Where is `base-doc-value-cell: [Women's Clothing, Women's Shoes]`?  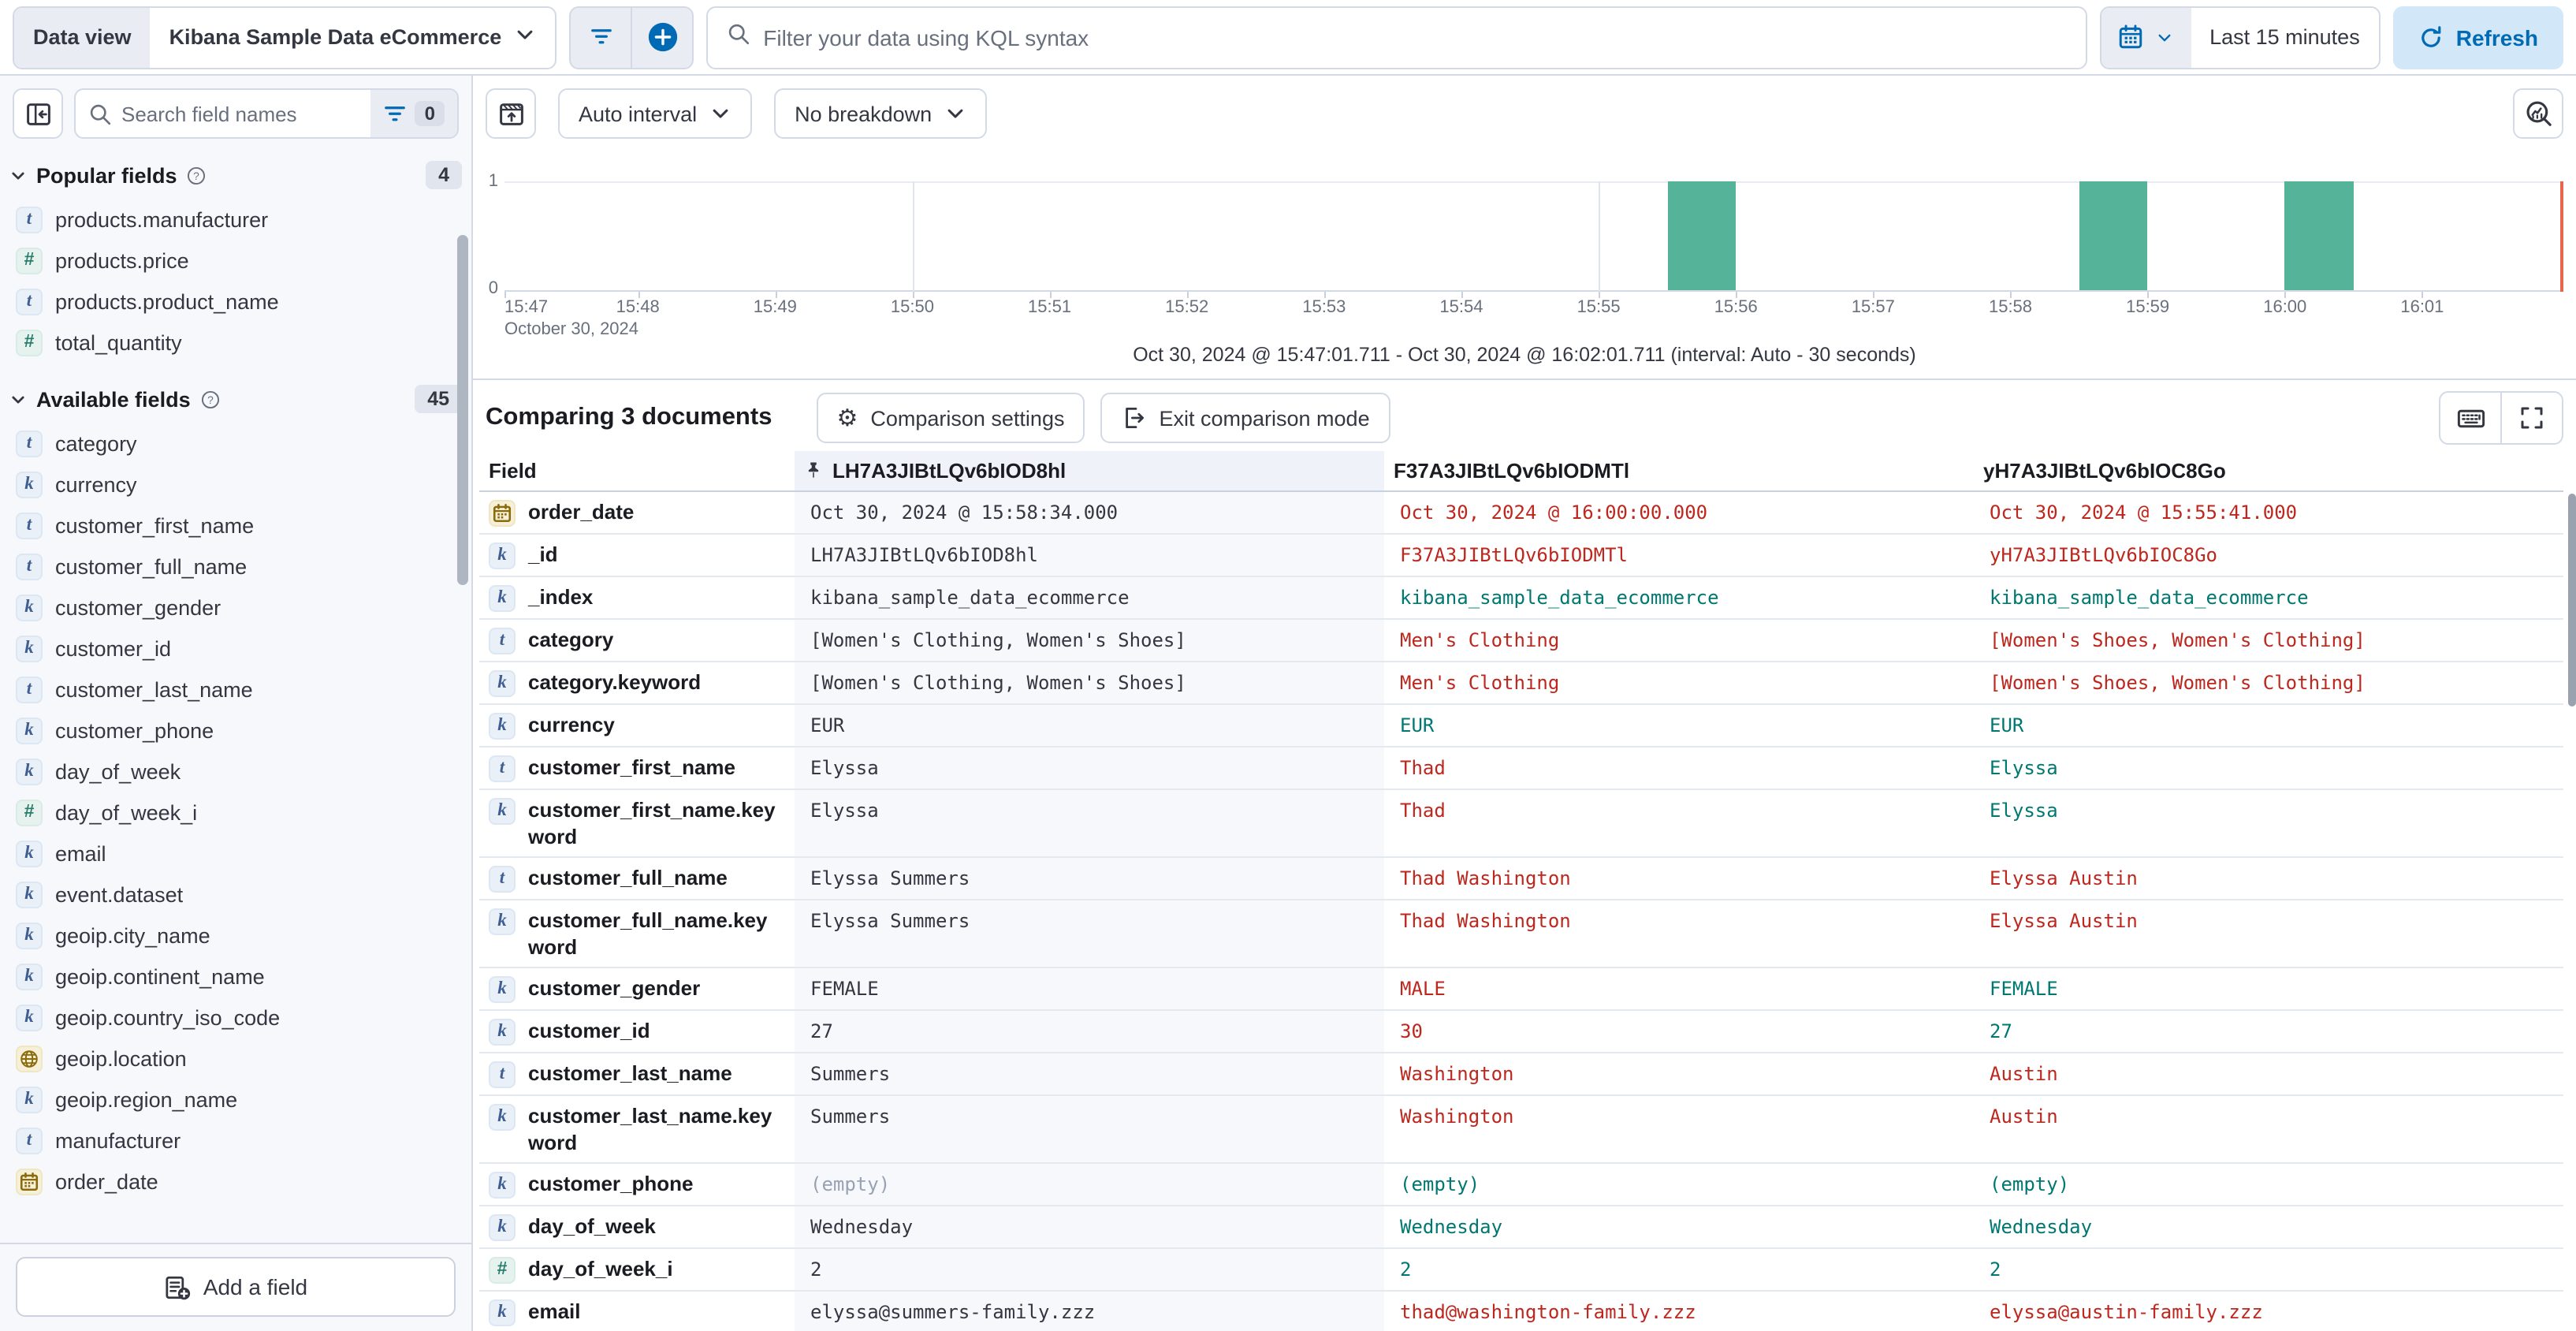
base-doc-value-cell: [Women's Clothing, Women's Shoes] is located at coordinates (1089, 640).